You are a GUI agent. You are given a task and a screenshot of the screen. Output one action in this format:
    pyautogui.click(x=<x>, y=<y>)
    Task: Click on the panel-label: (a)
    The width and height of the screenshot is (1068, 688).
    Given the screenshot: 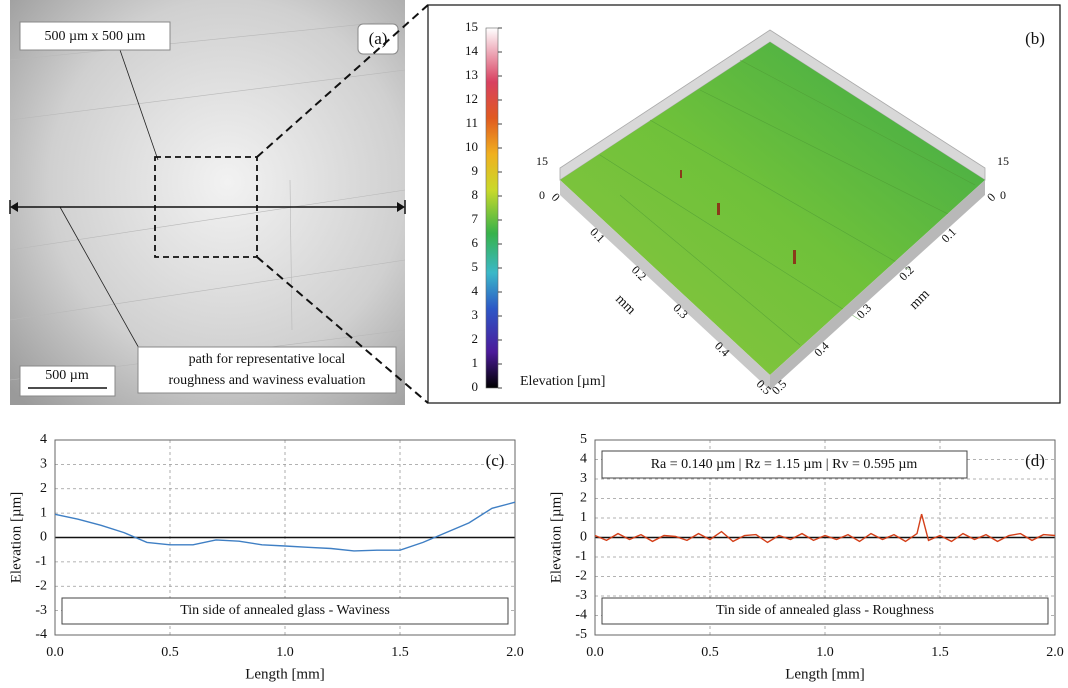 What is the action you would take?
    pyautogui.click(x=378, y=38)
    